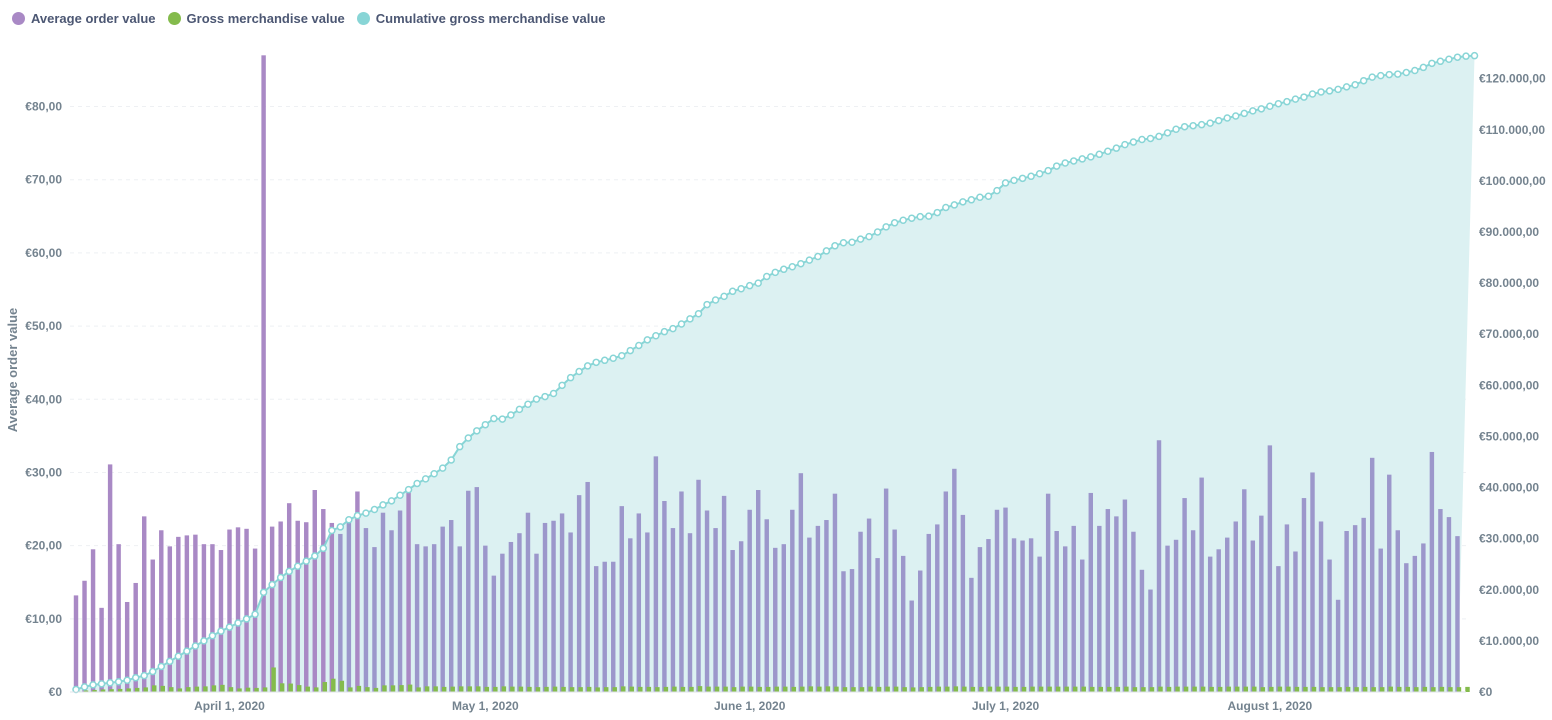  Describe the element at coordinates (256, 18) in the screenshot. I see `legend-item-gmv: Gross merchandise value` at that location.